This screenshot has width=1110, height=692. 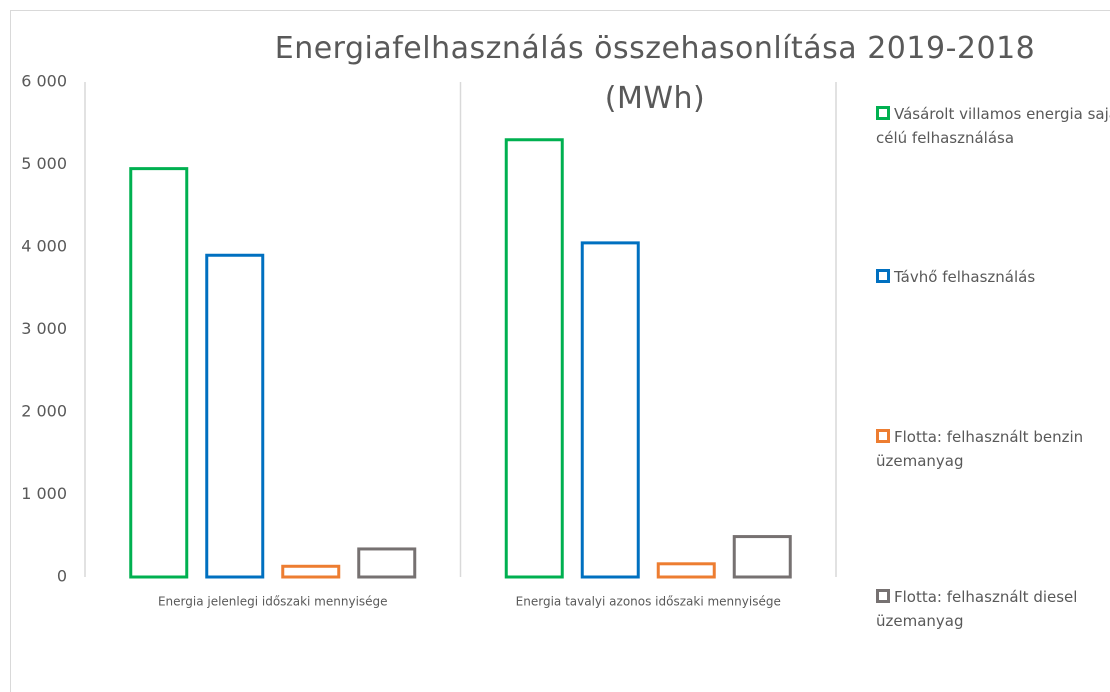 I want to click on y-tick-label: 2 000, so click(x=44, y=411).